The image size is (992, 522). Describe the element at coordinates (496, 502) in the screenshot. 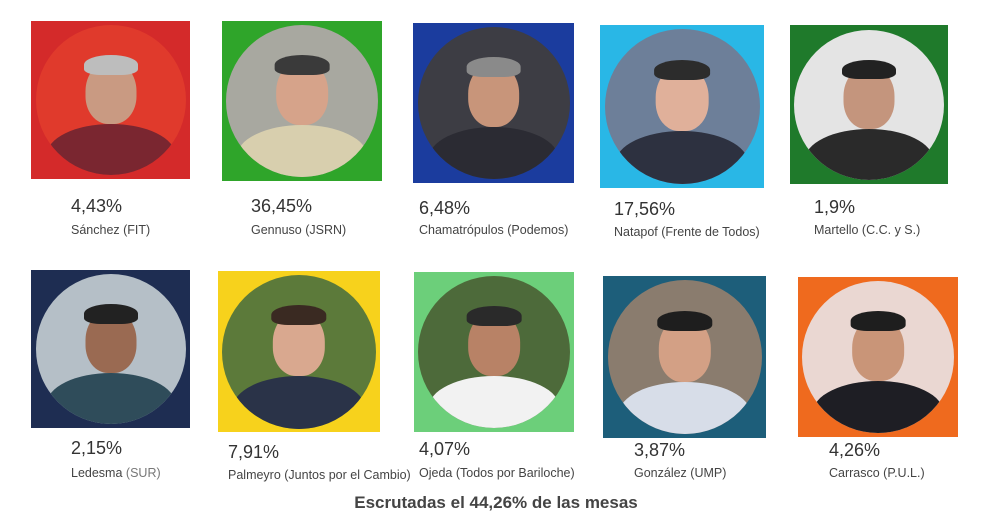

I see `scrutiny-footer: Escrutadas el 44,26% de las mesas` at that location.